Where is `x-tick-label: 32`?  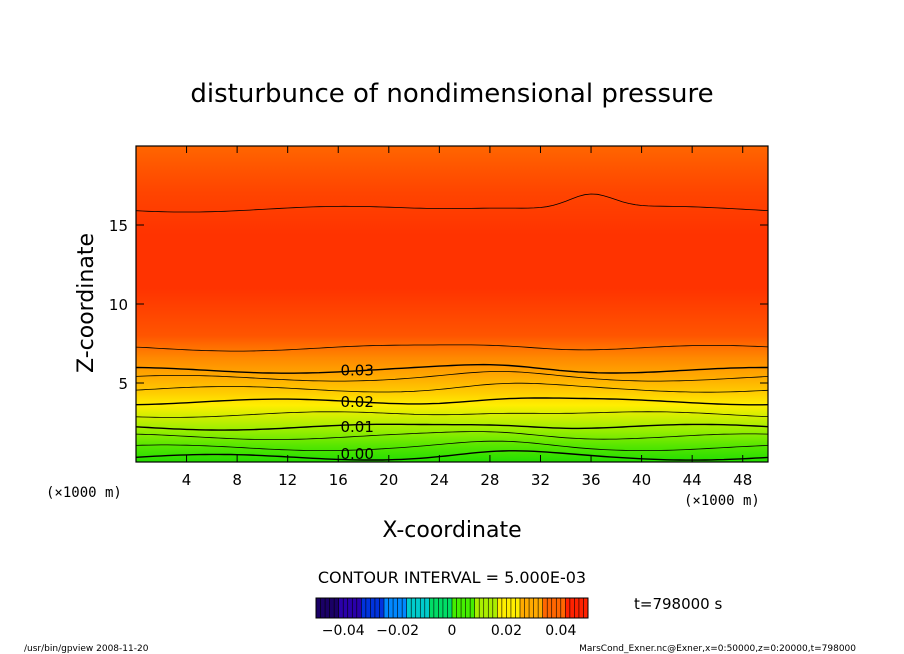 x-tick-label: 32 is located at coordinates (540, 480).